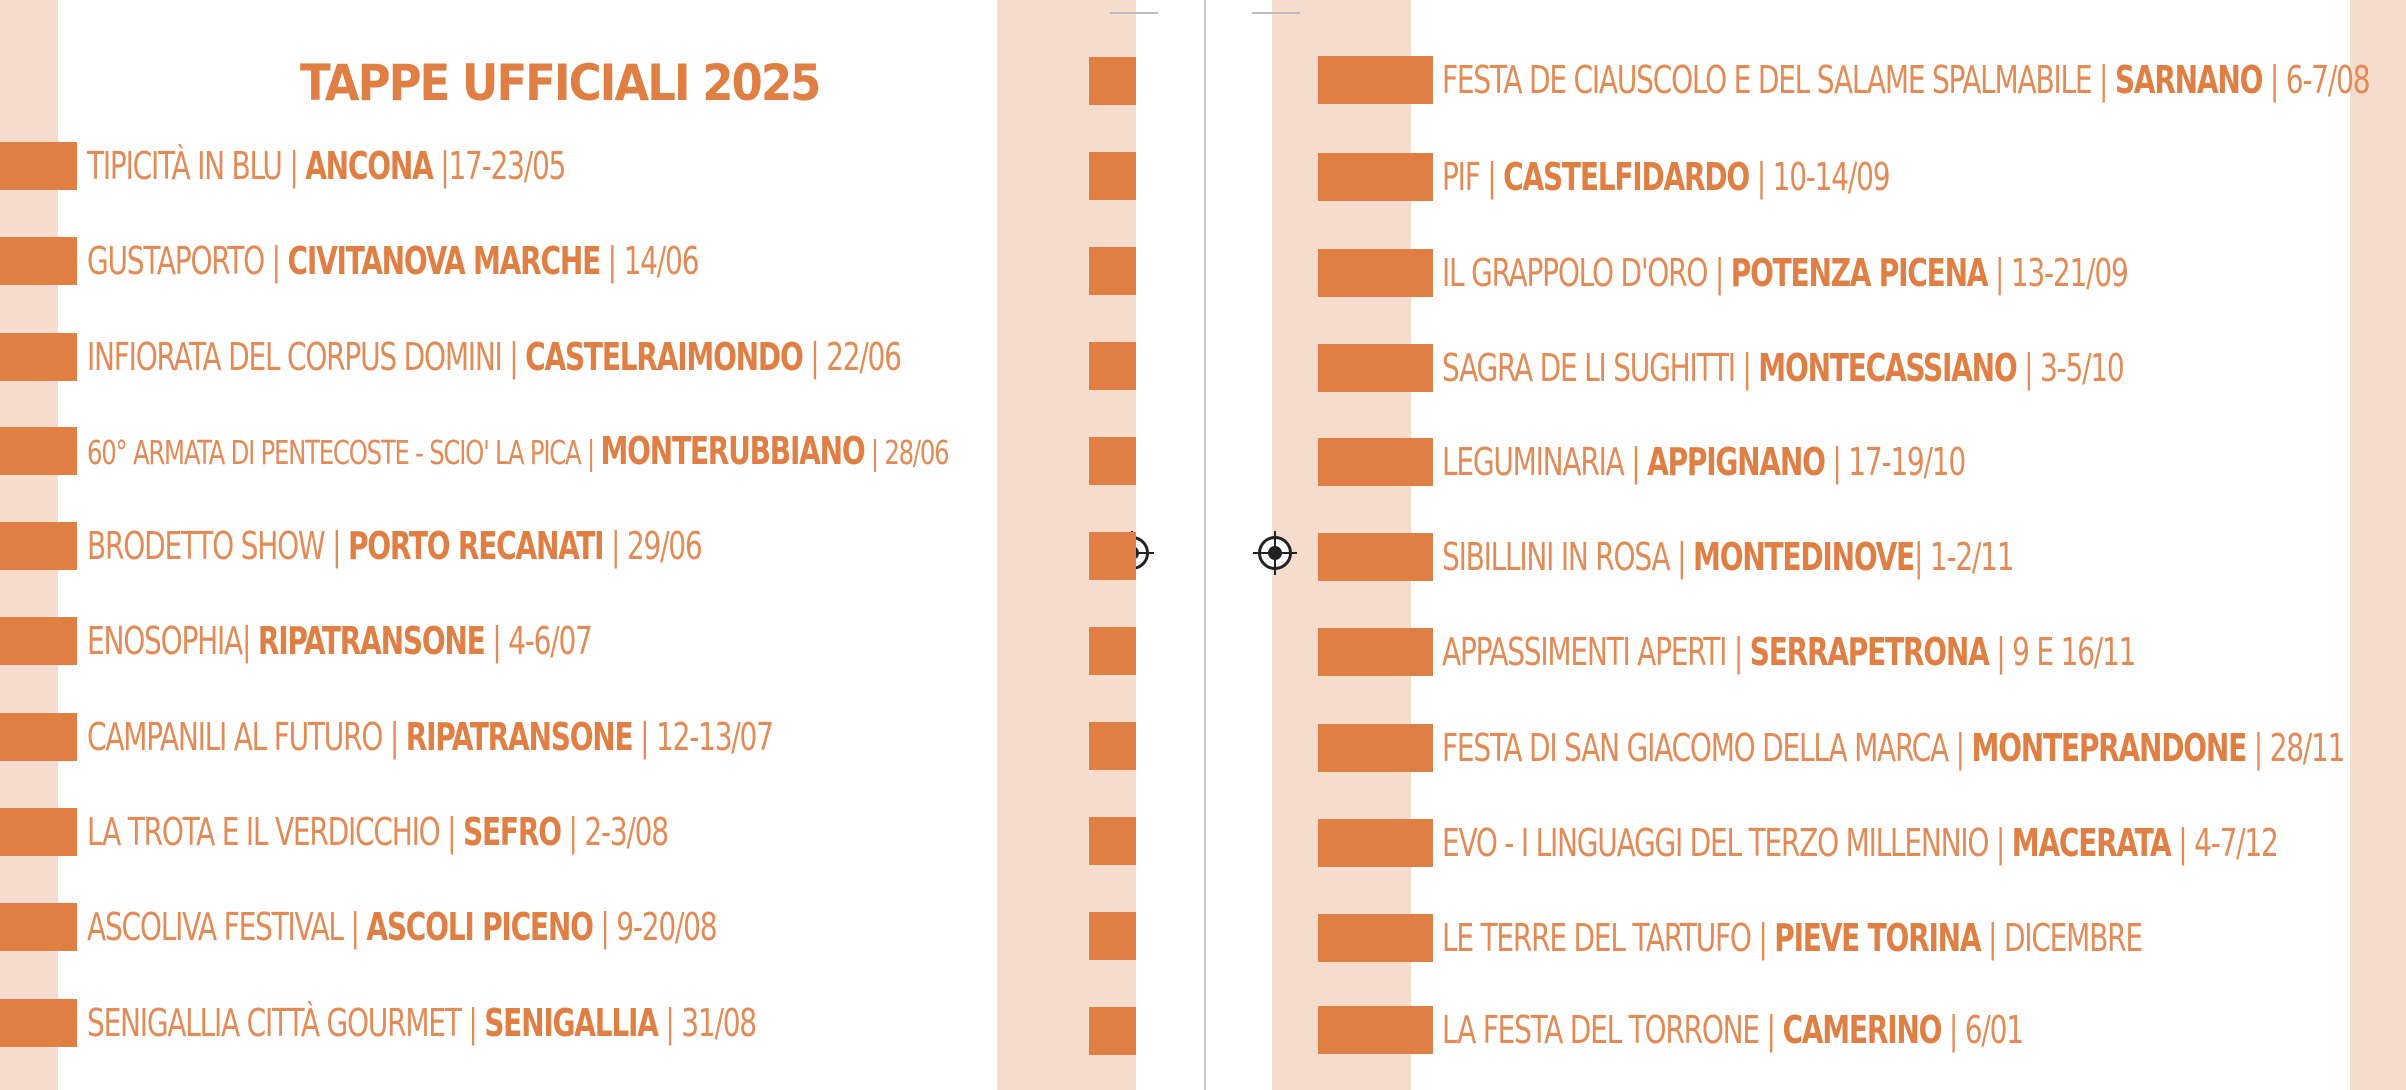 Image resolution: width=2406 pixels, height=1090 pixels. I want to click on event-item: BRODETTO SHOW | PORTO RECANATI | 29/06, so click(395, 546).